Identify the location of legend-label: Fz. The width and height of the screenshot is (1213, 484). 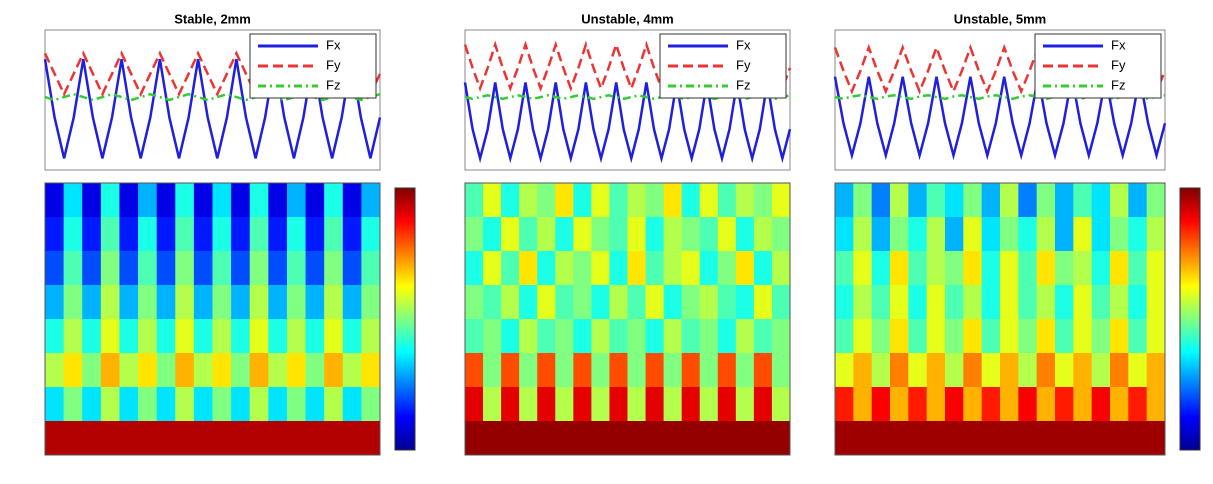
(1118, 84).